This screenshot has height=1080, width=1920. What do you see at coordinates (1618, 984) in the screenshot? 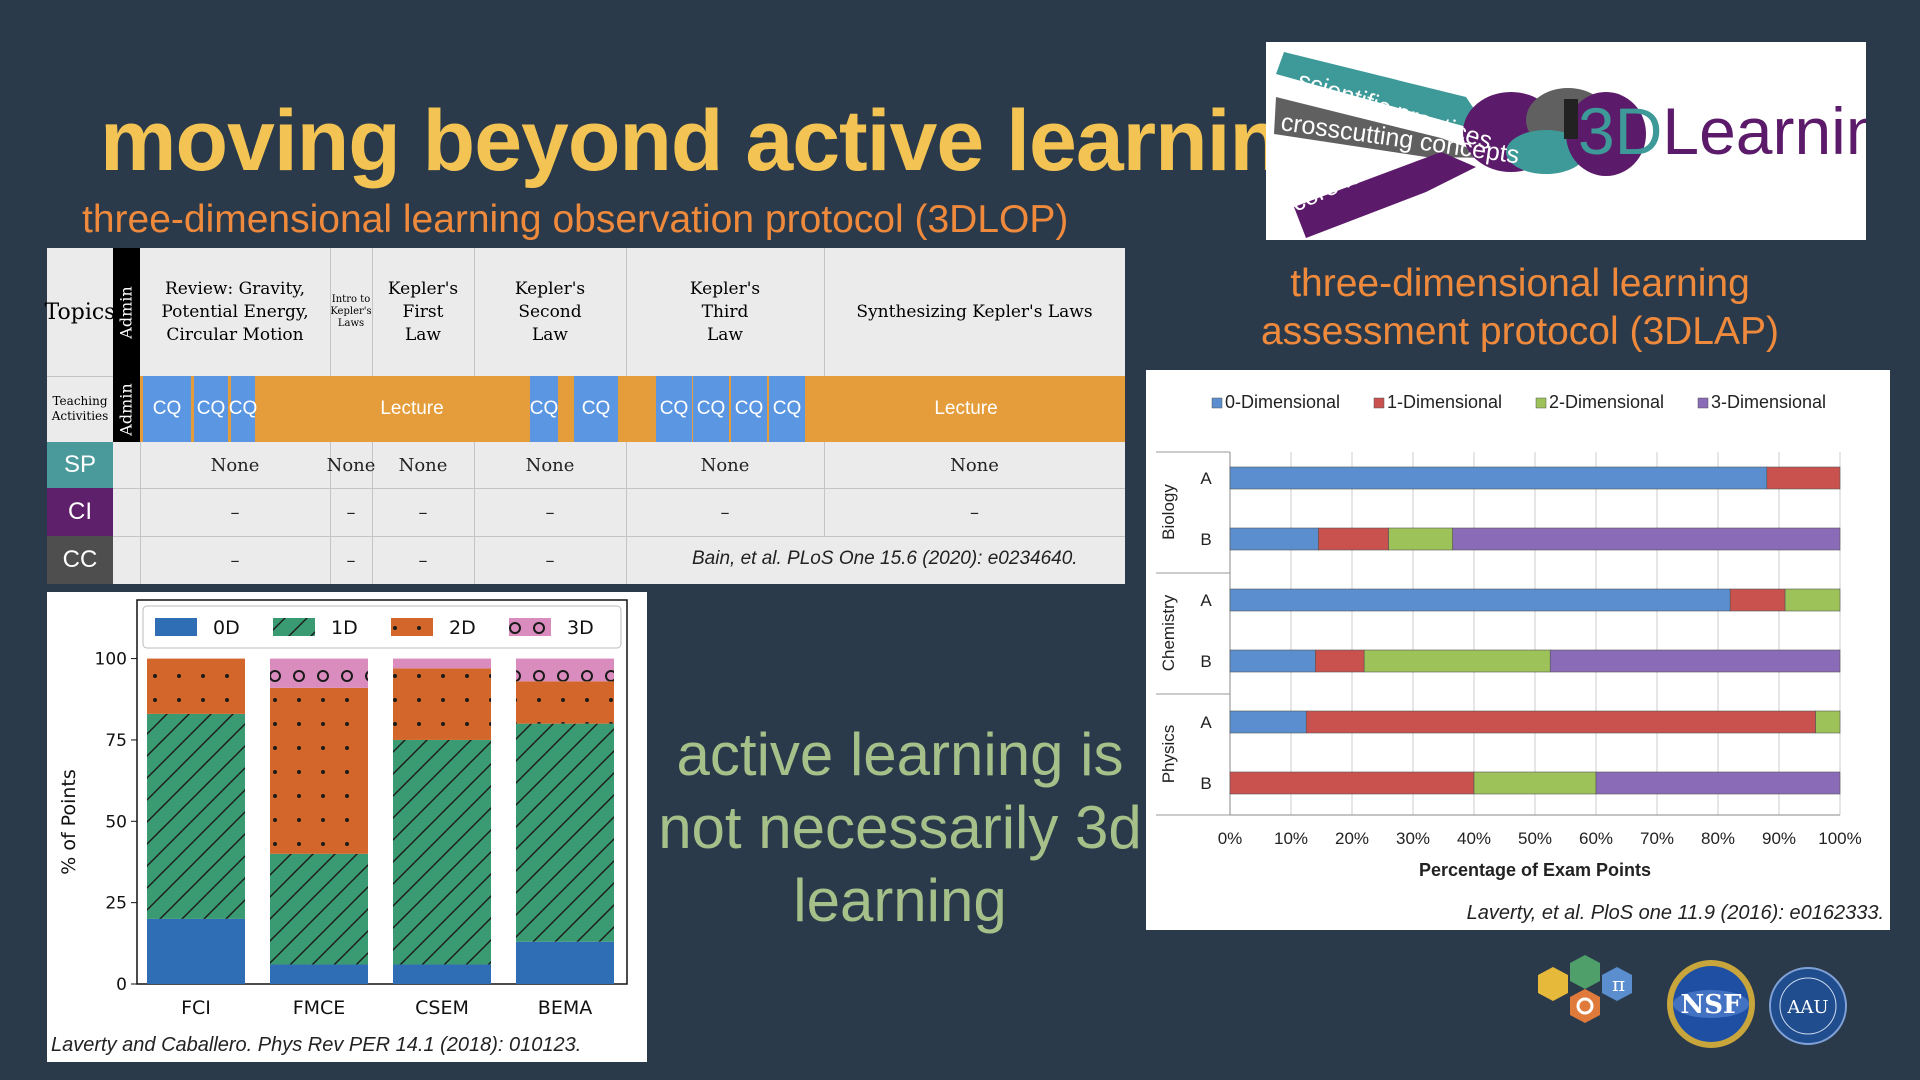
I see `svg-text: π` at bounding box center [1618, 984].